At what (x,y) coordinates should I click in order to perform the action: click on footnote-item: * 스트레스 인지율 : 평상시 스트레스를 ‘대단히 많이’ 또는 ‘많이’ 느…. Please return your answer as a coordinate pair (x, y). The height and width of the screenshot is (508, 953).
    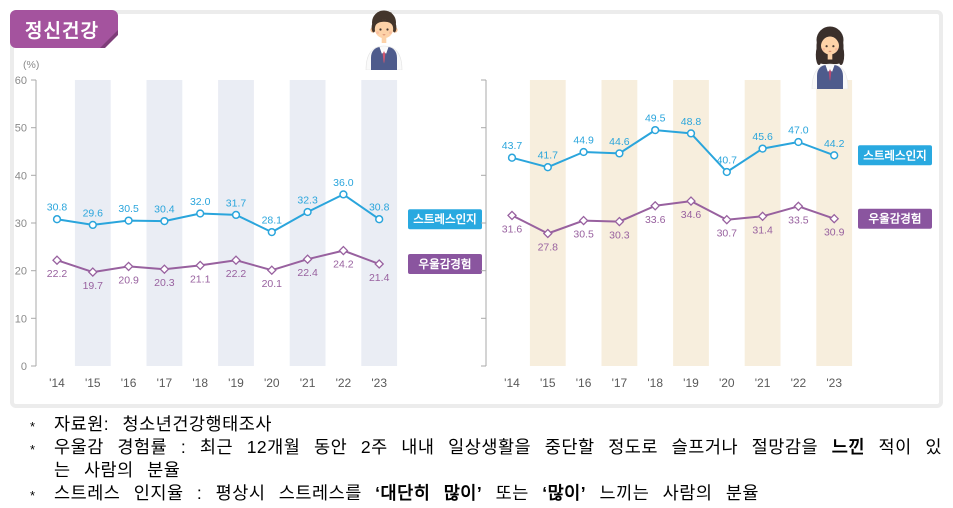
    Looking at the image, I should click on (478, 493).